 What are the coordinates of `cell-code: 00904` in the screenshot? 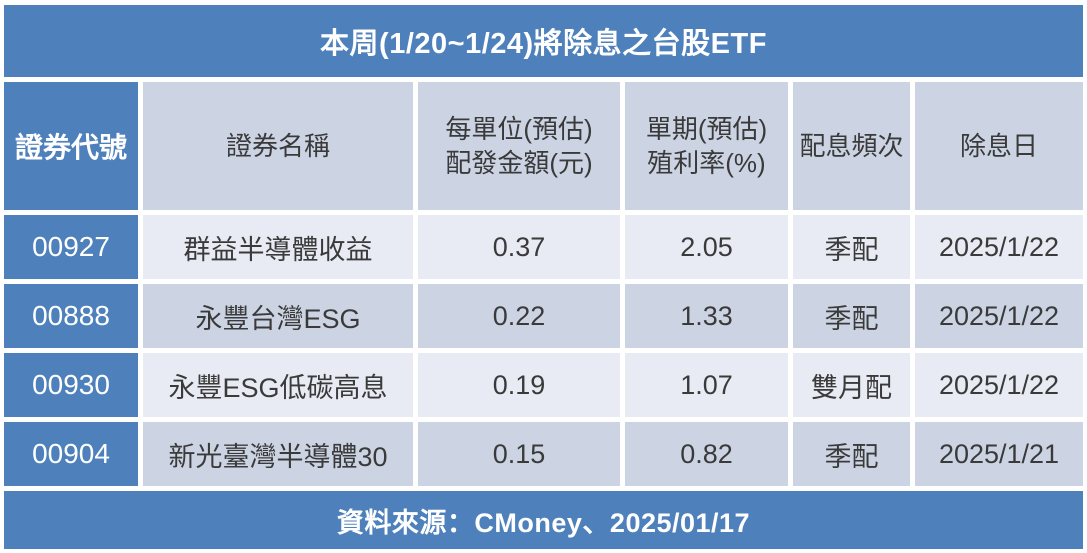 It's located at (71, 454).